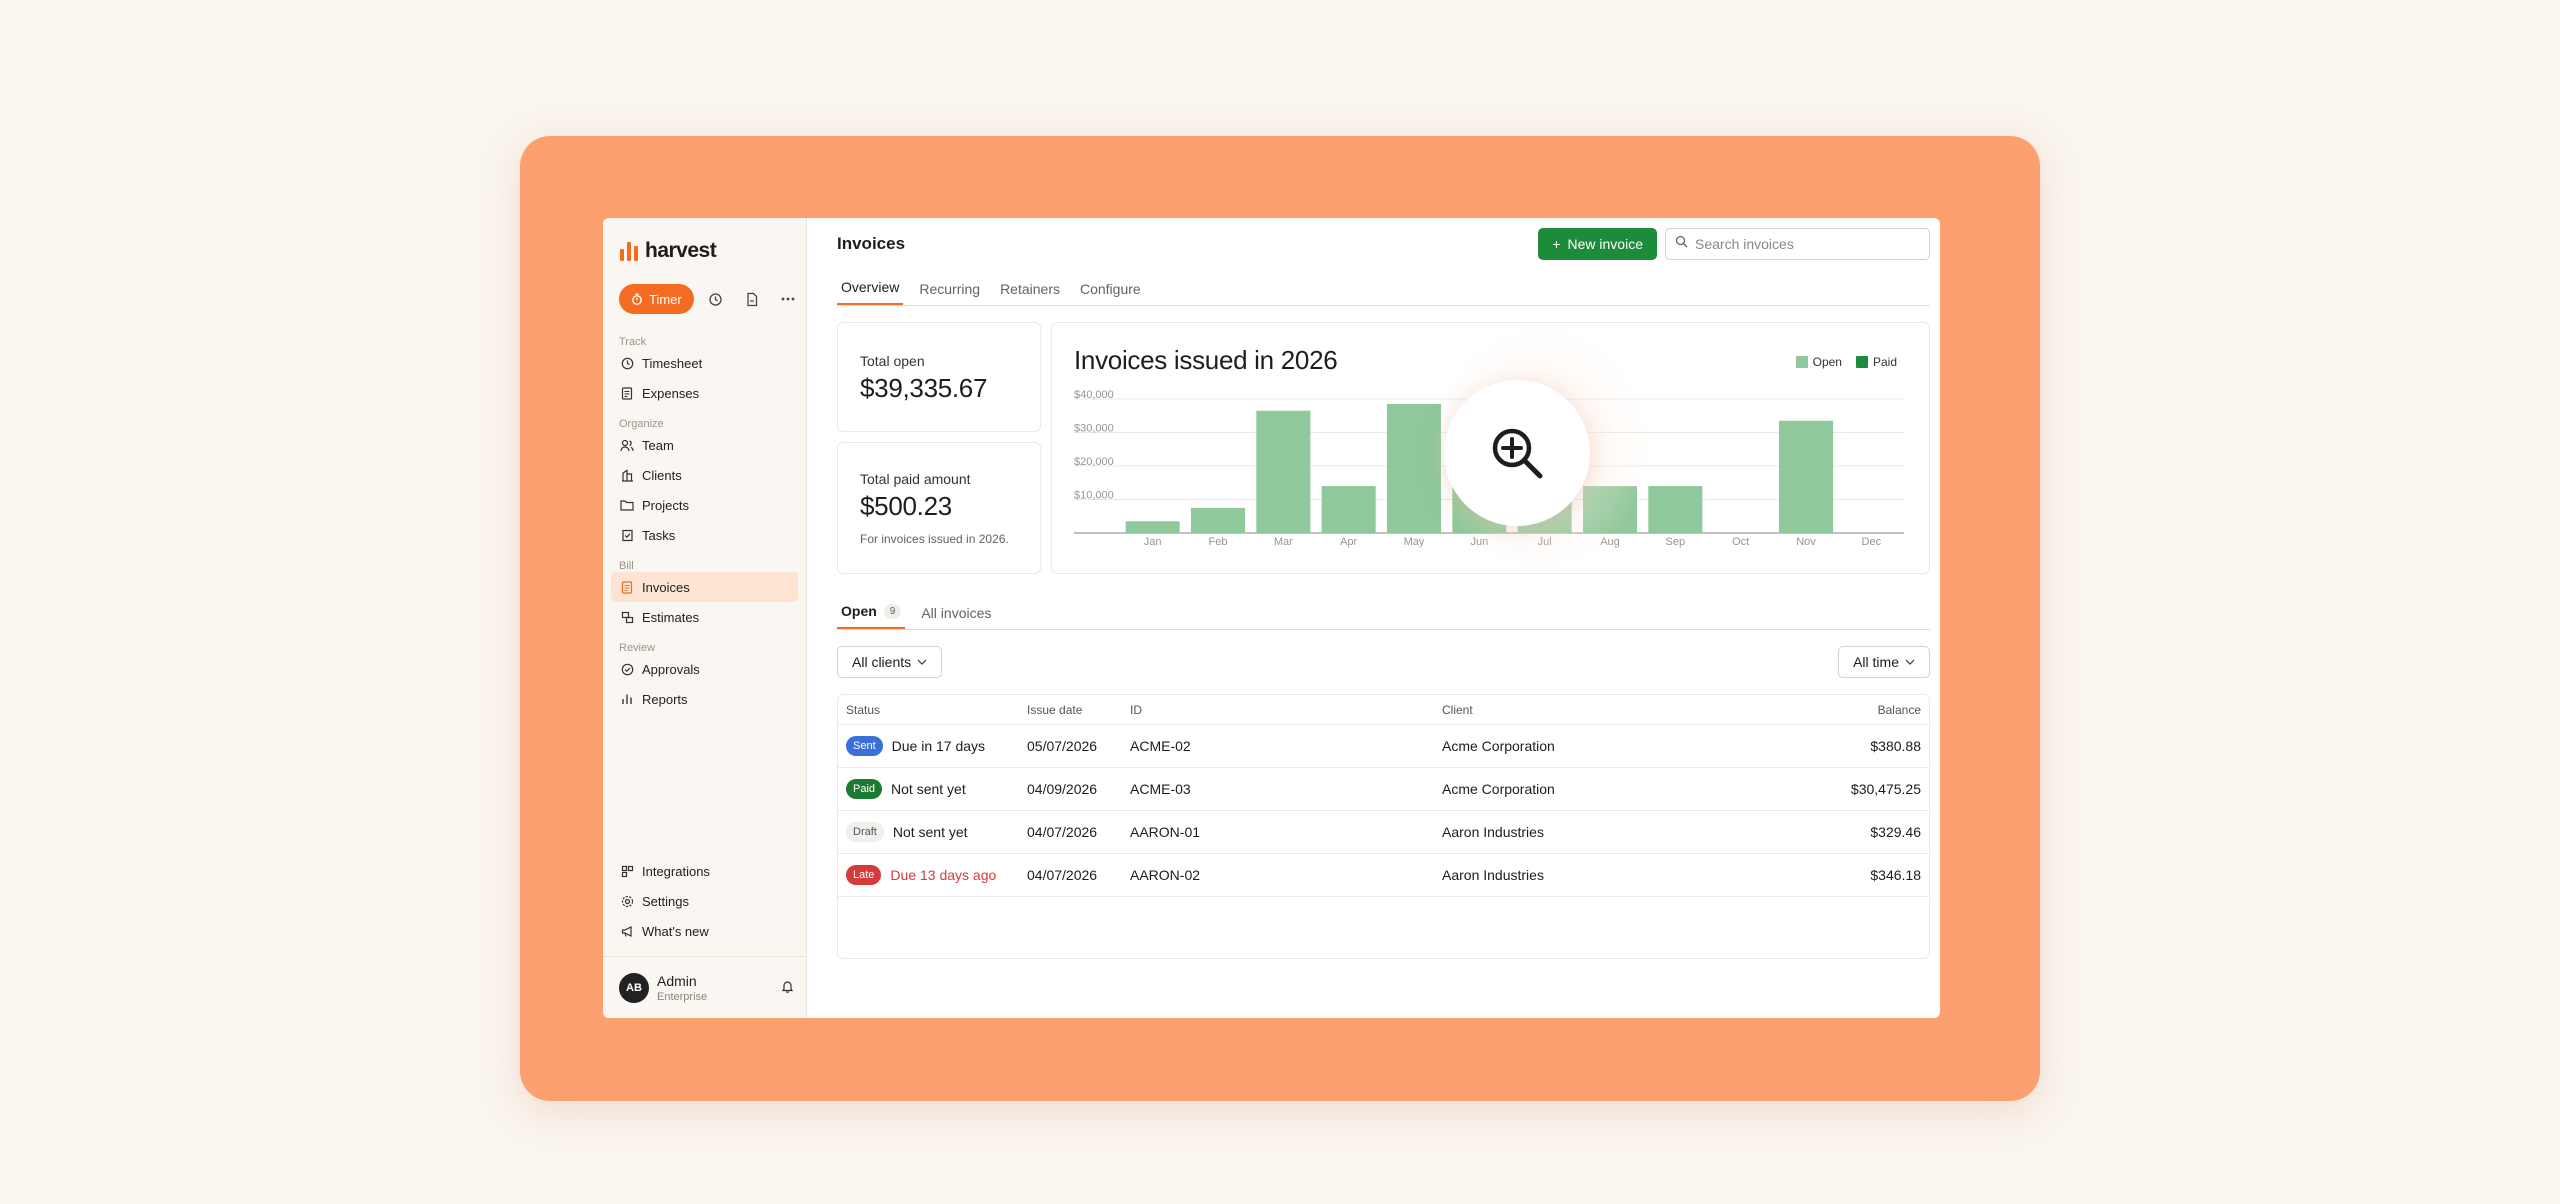  I want to click on new-invoice-button: + New invoice, so click(1597, 244).